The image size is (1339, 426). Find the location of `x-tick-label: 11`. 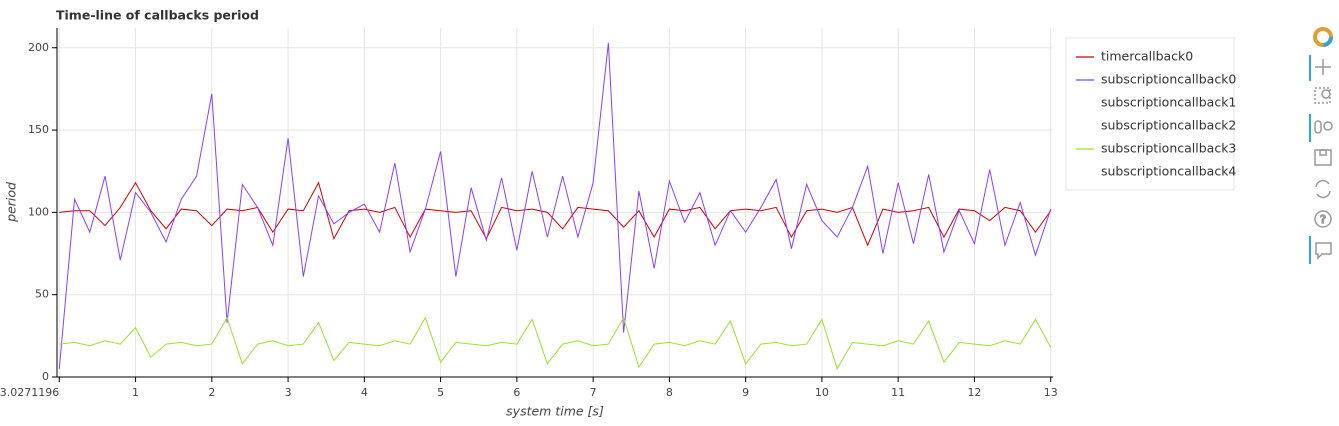

x-tick-label: 11 is located at coordinates (898, 392).